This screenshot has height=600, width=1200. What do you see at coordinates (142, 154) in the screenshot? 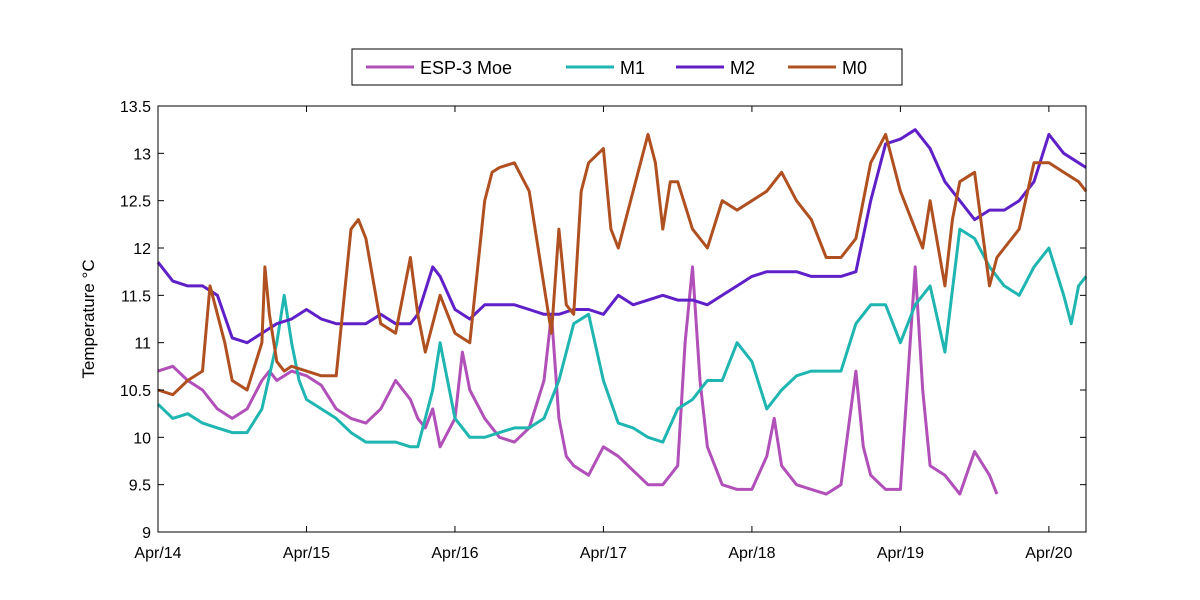
I see `y-tick-label: 13` at bounding box center [142, 154].